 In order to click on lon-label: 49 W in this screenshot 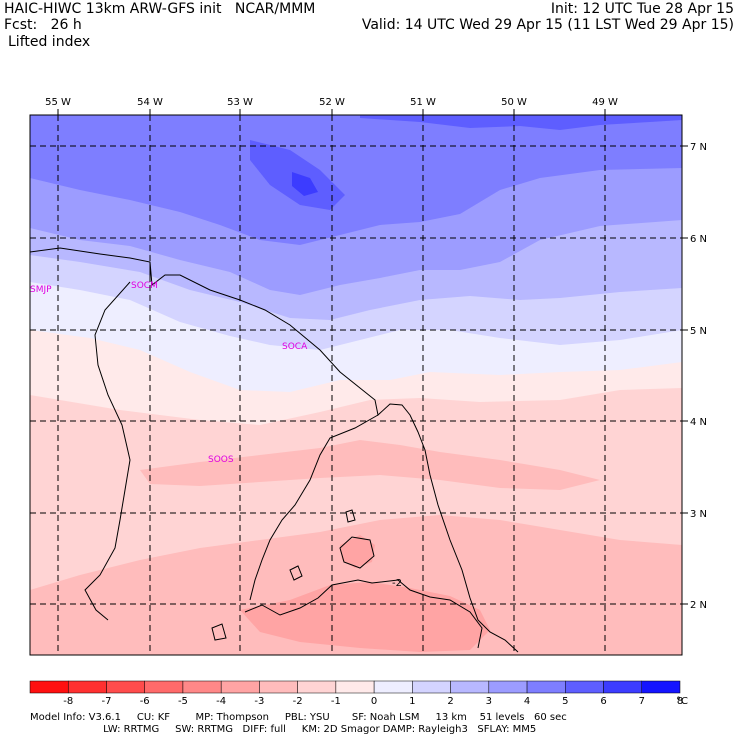, I will do `click(605, 102)`.